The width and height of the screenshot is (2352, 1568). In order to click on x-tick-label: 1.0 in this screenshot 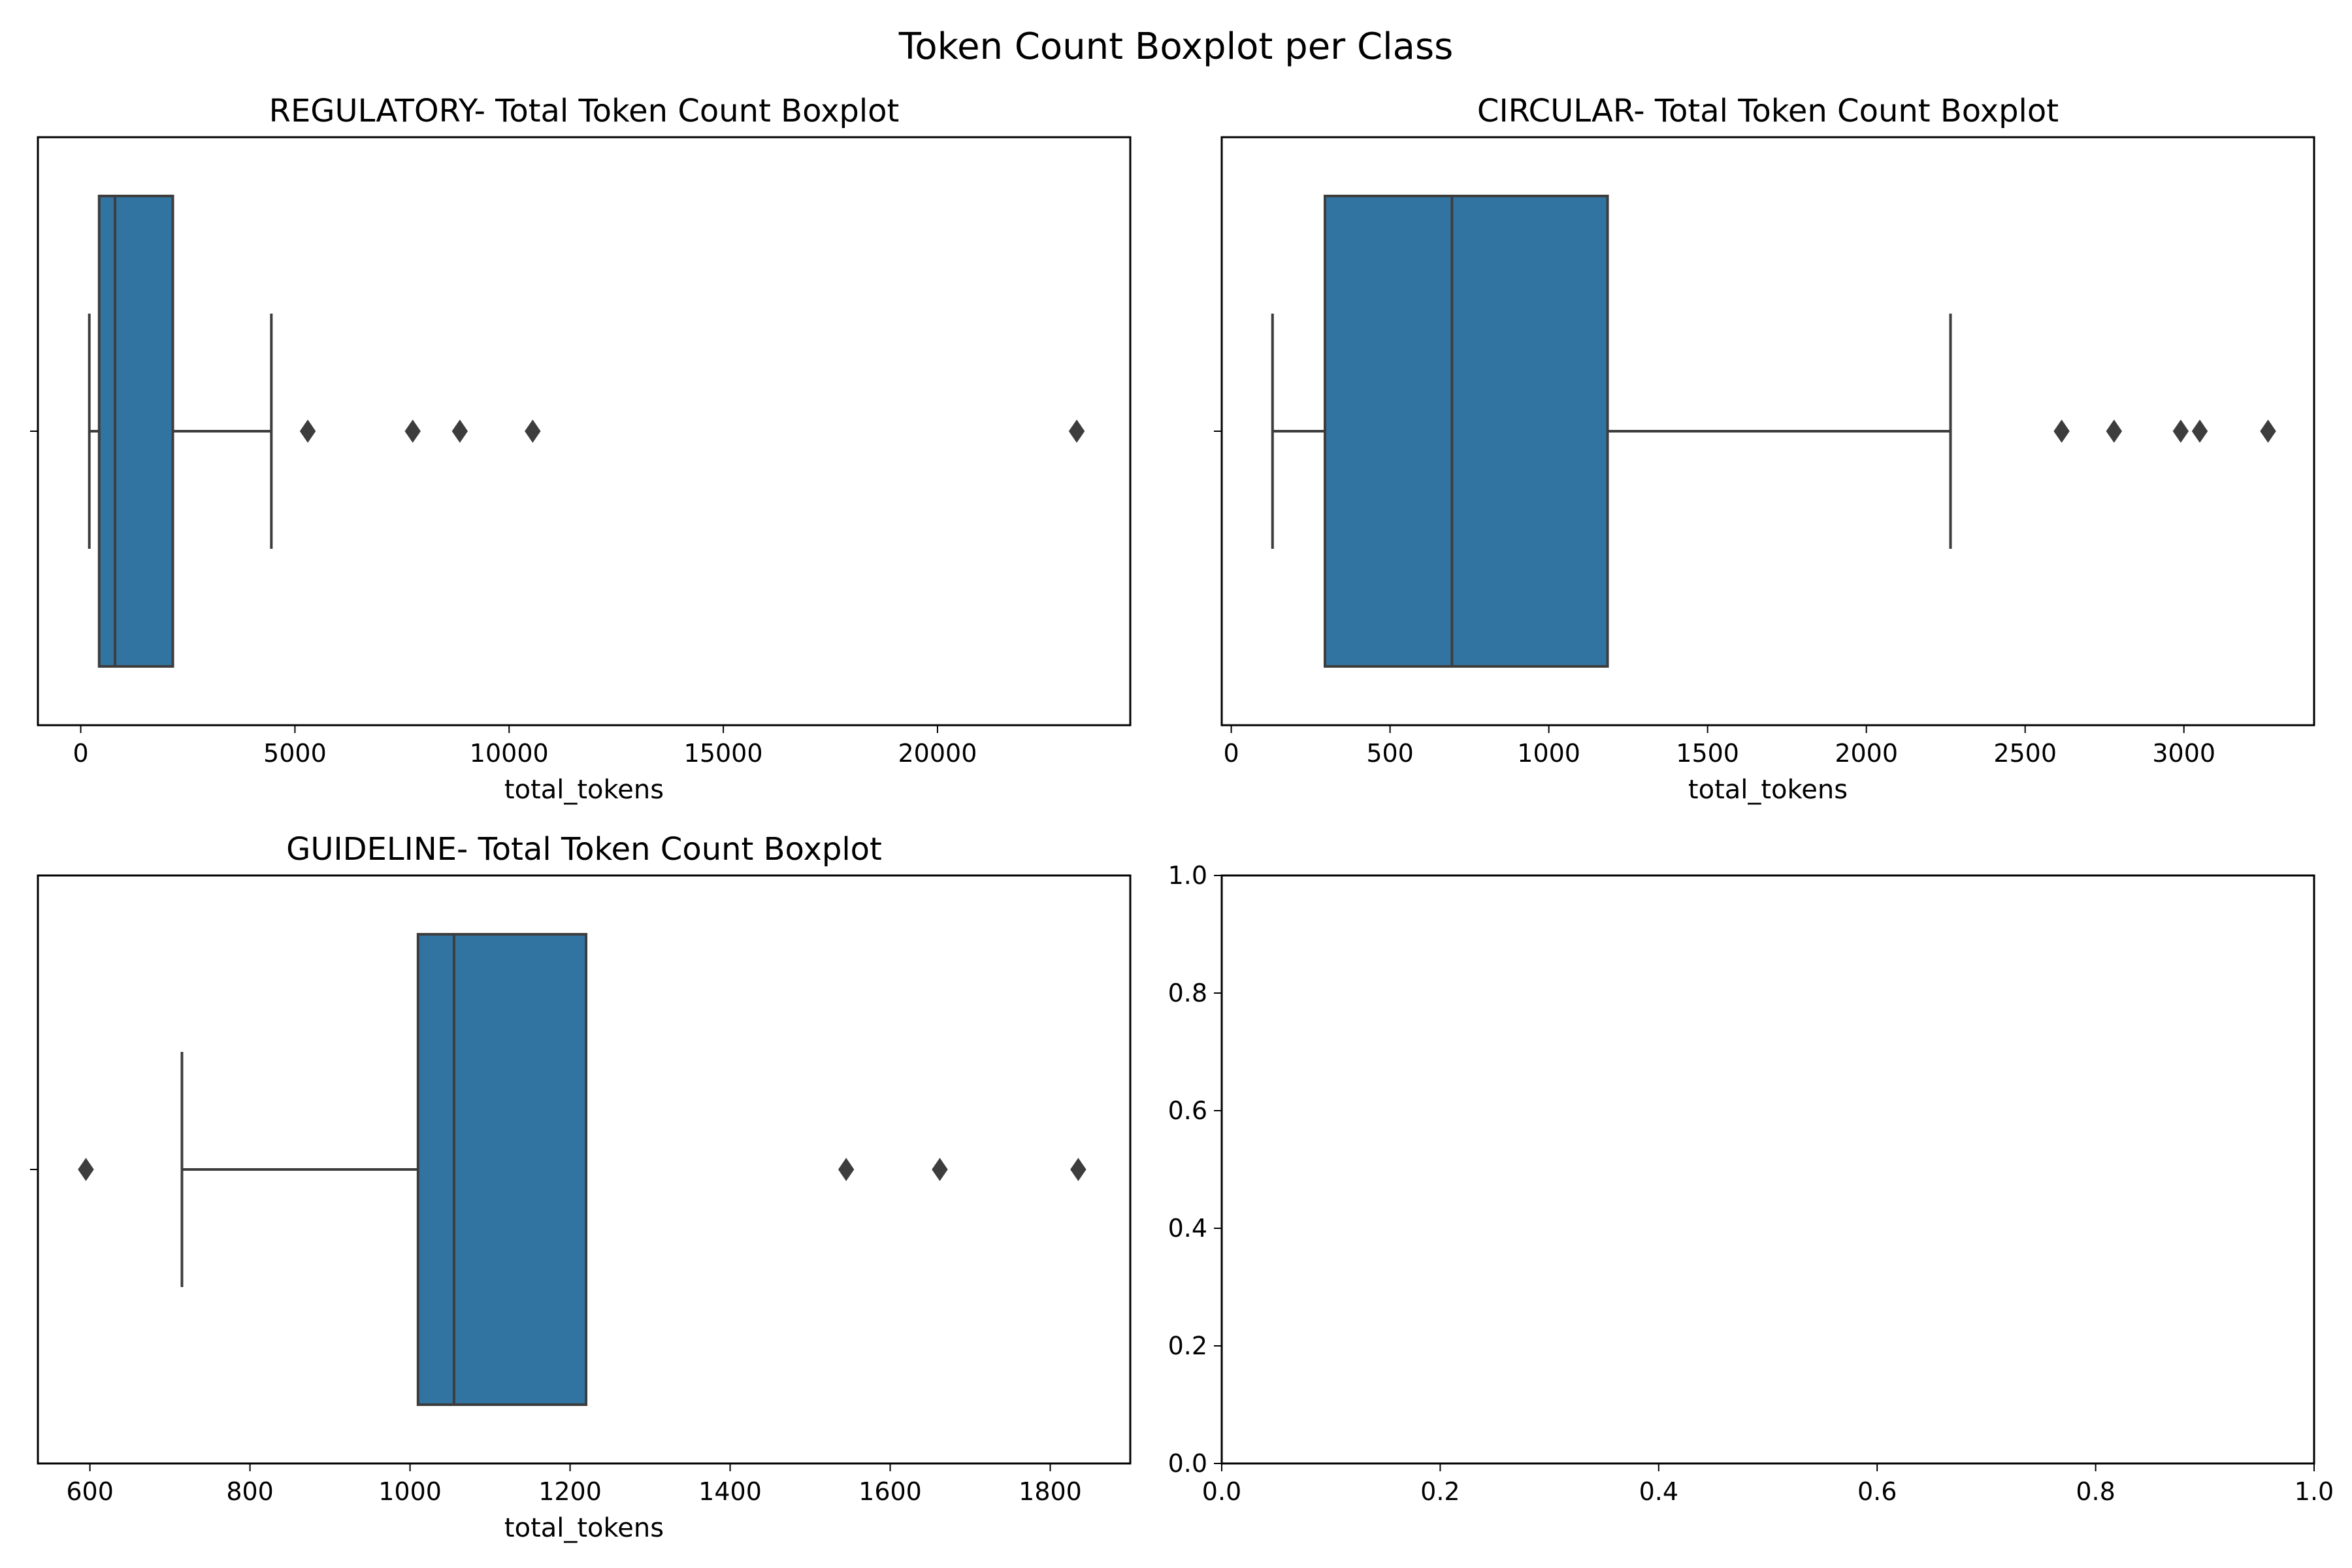, I will do `click(2314, 1491)`.